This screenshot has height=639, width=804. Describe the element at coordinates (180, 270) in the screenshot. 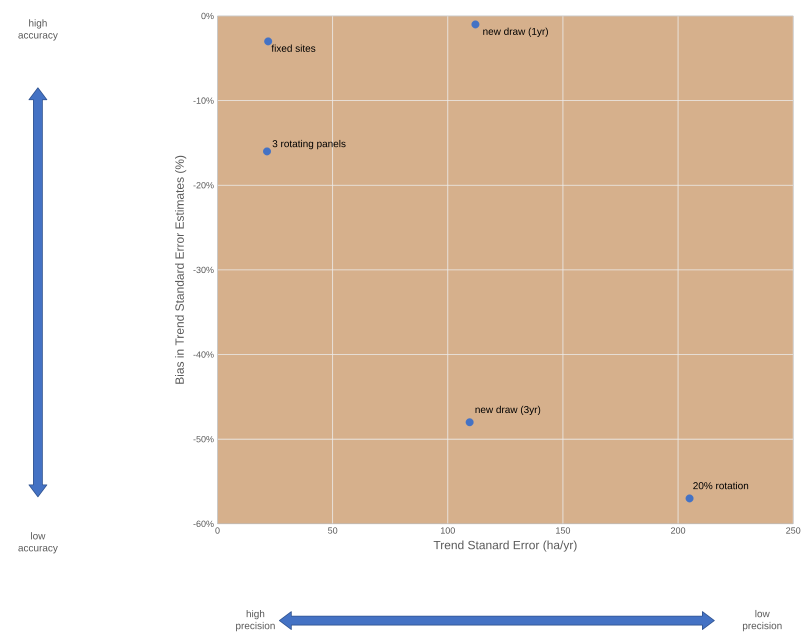

I see `y-axis-title: Bias in Trend Standard Error Estimates (%)` at that location.